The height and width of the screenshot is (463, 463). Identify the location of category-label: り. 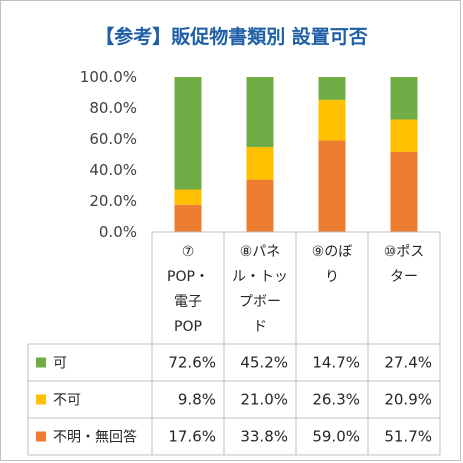
(332, 277).